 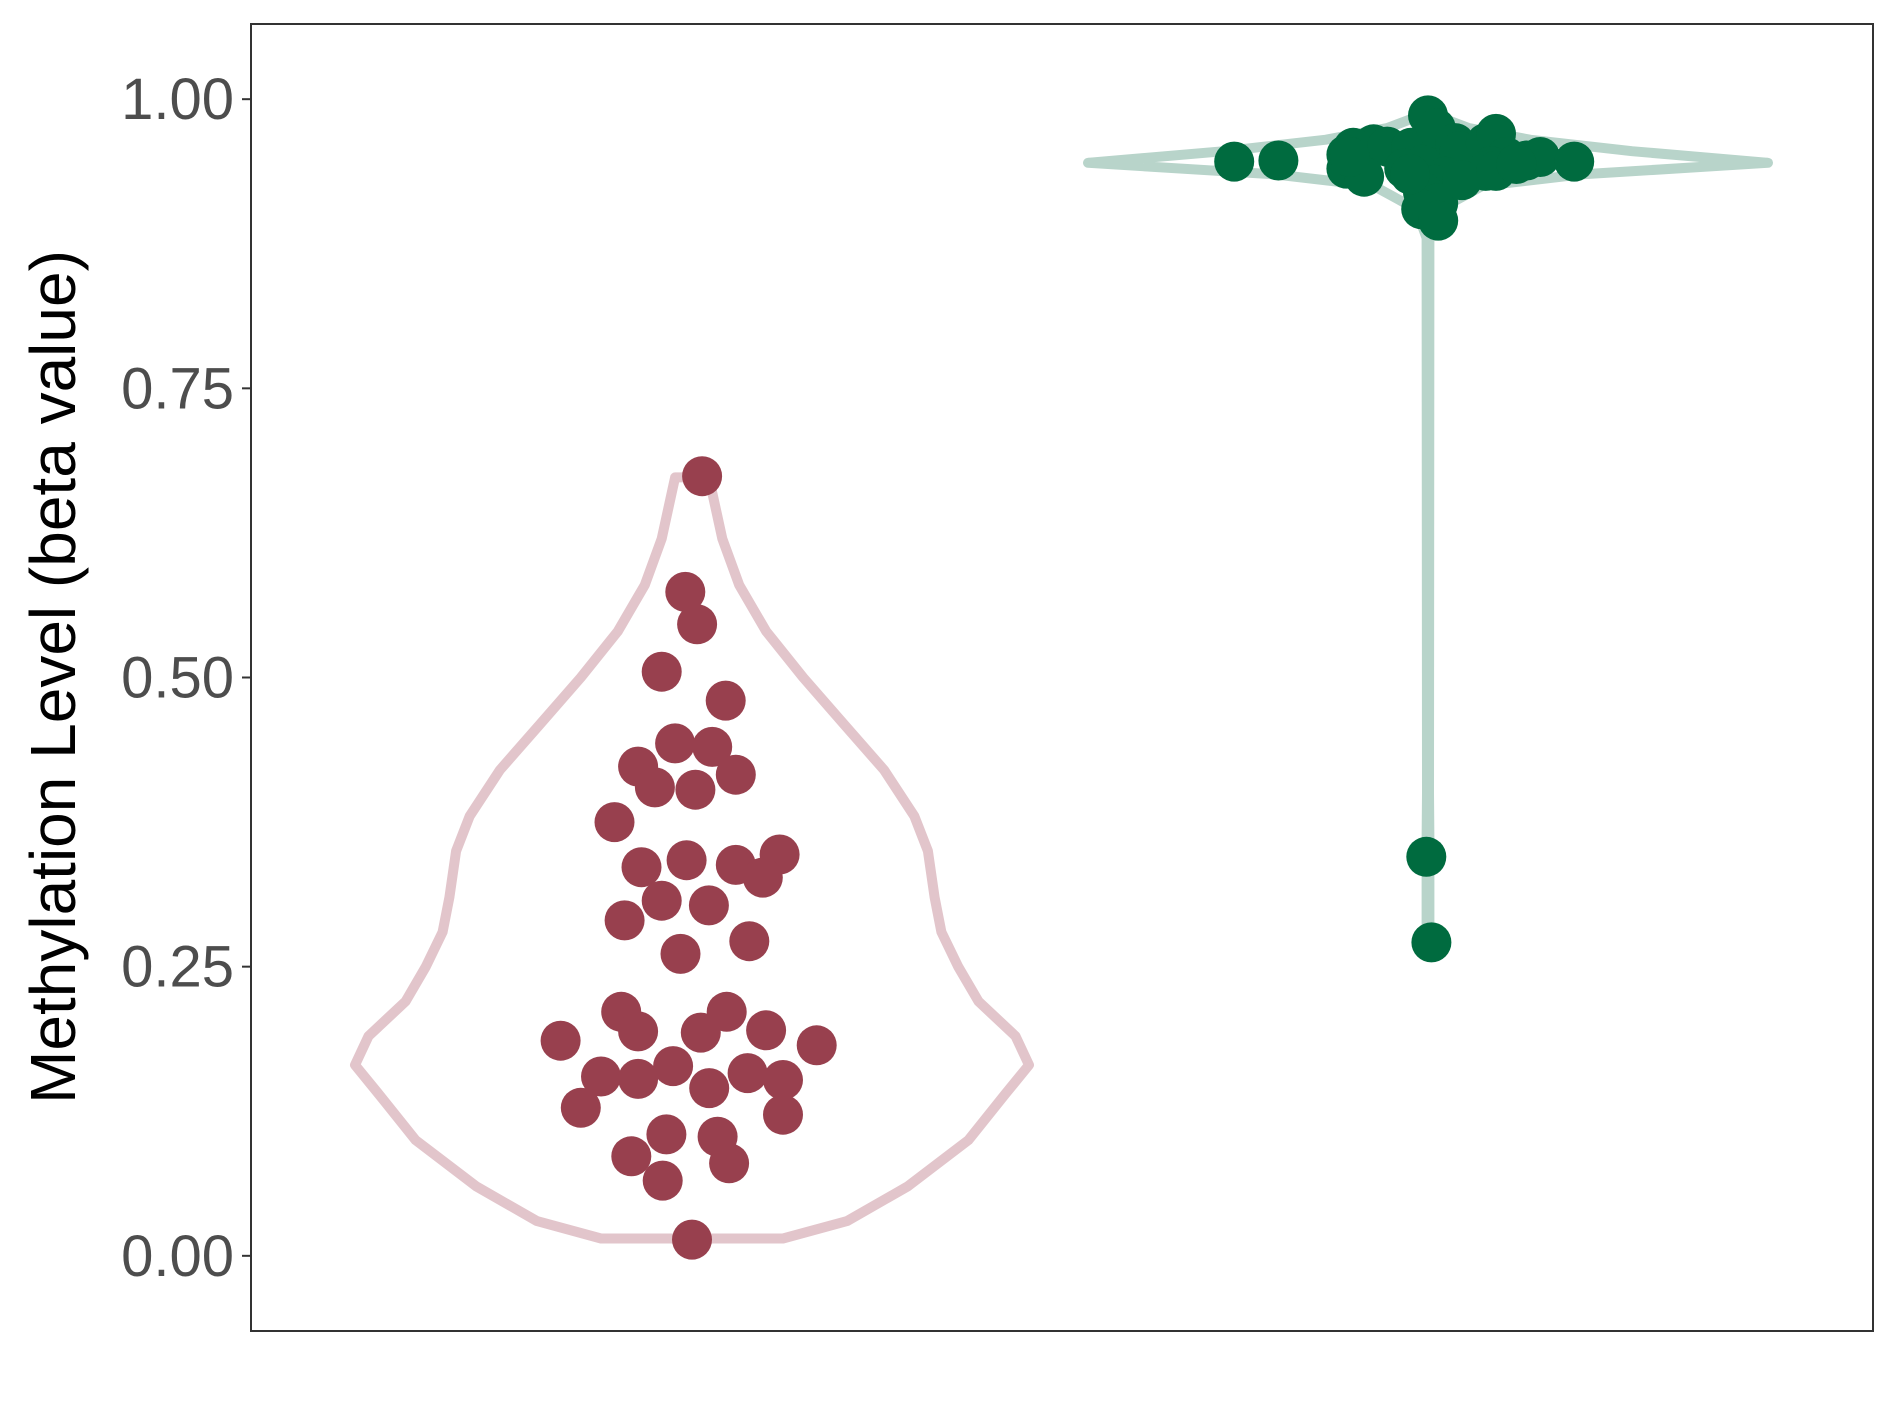 What do you see at coordinates (53, 677) in the screenshot?
I see `y-axis-title: Methylation Level (beta value)` at bounding box center [53, 677].